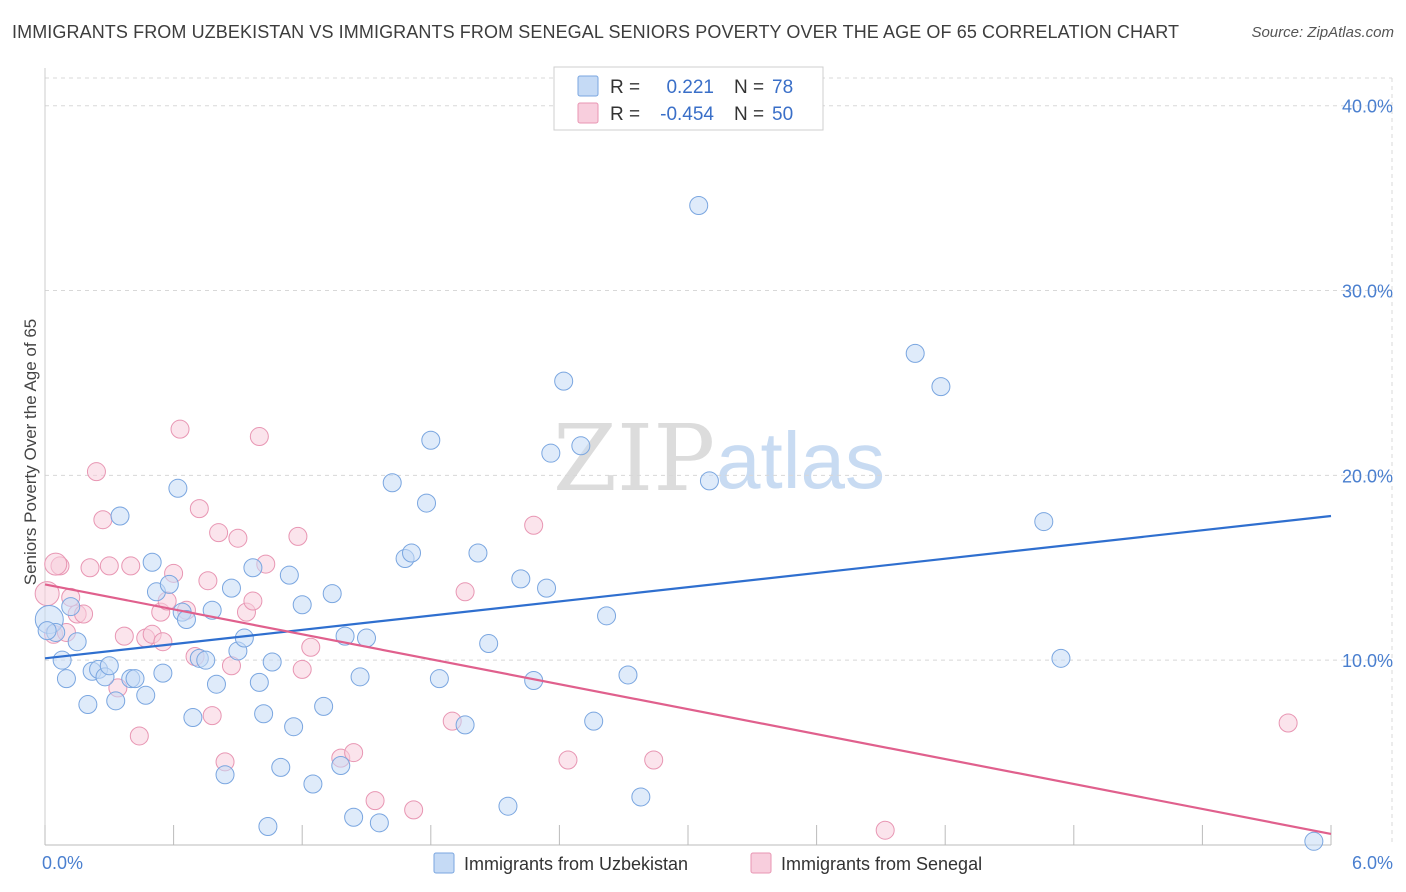  What do you see at coordinates (687, 114) in the screenshot?
I see `legend-r-value-2: -0.454` at bounding box center [687, 114].